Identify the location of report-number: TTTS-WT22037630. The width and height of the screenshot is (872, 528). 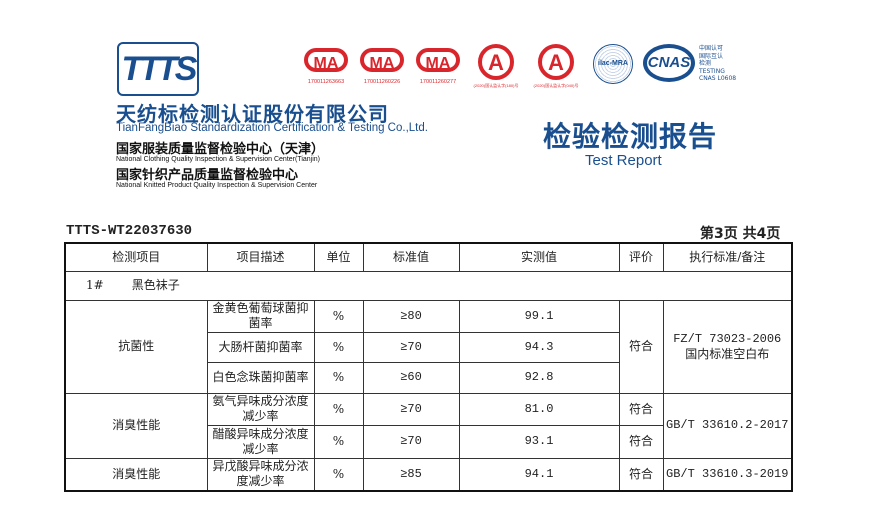
(129, 231).